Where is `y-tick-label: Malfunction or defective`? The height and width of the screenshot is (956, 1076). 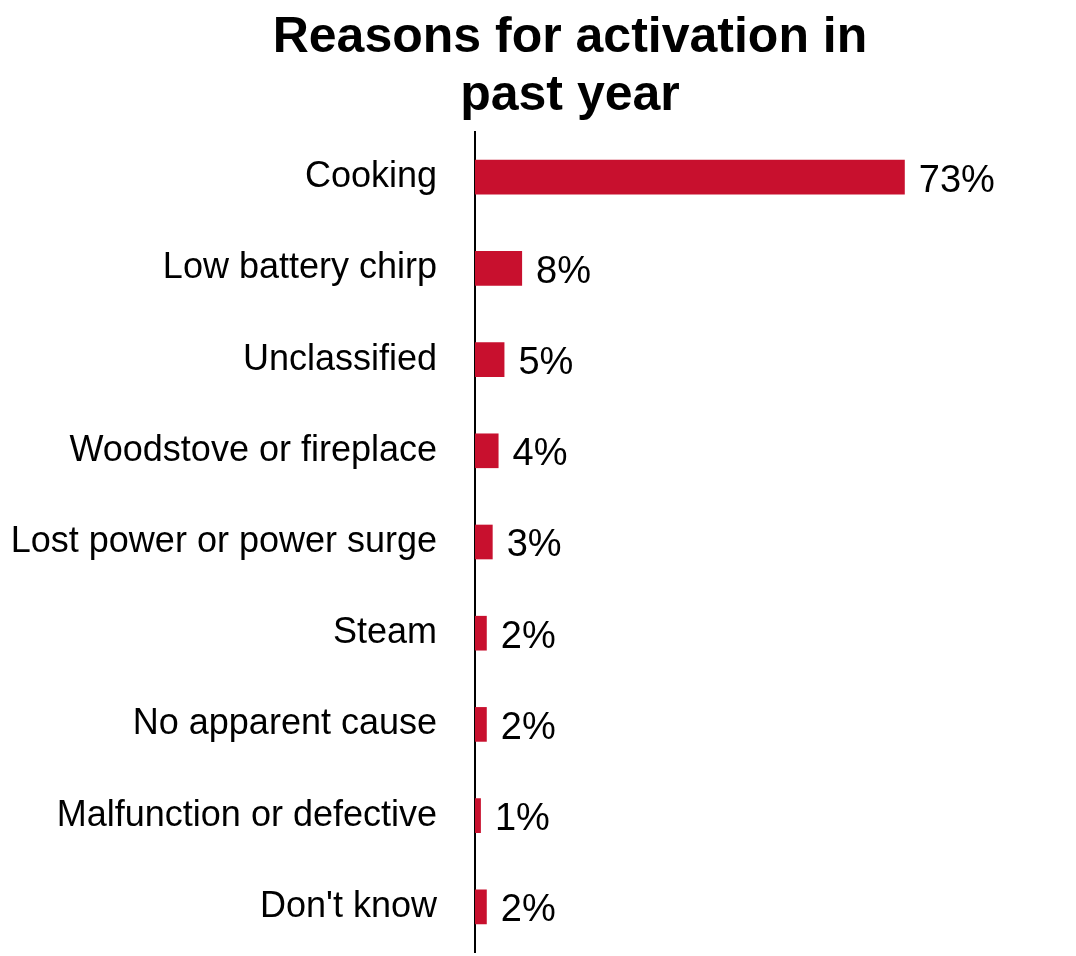
y-tick-label: Malfunction or defective is located at coordinates (246, 813).